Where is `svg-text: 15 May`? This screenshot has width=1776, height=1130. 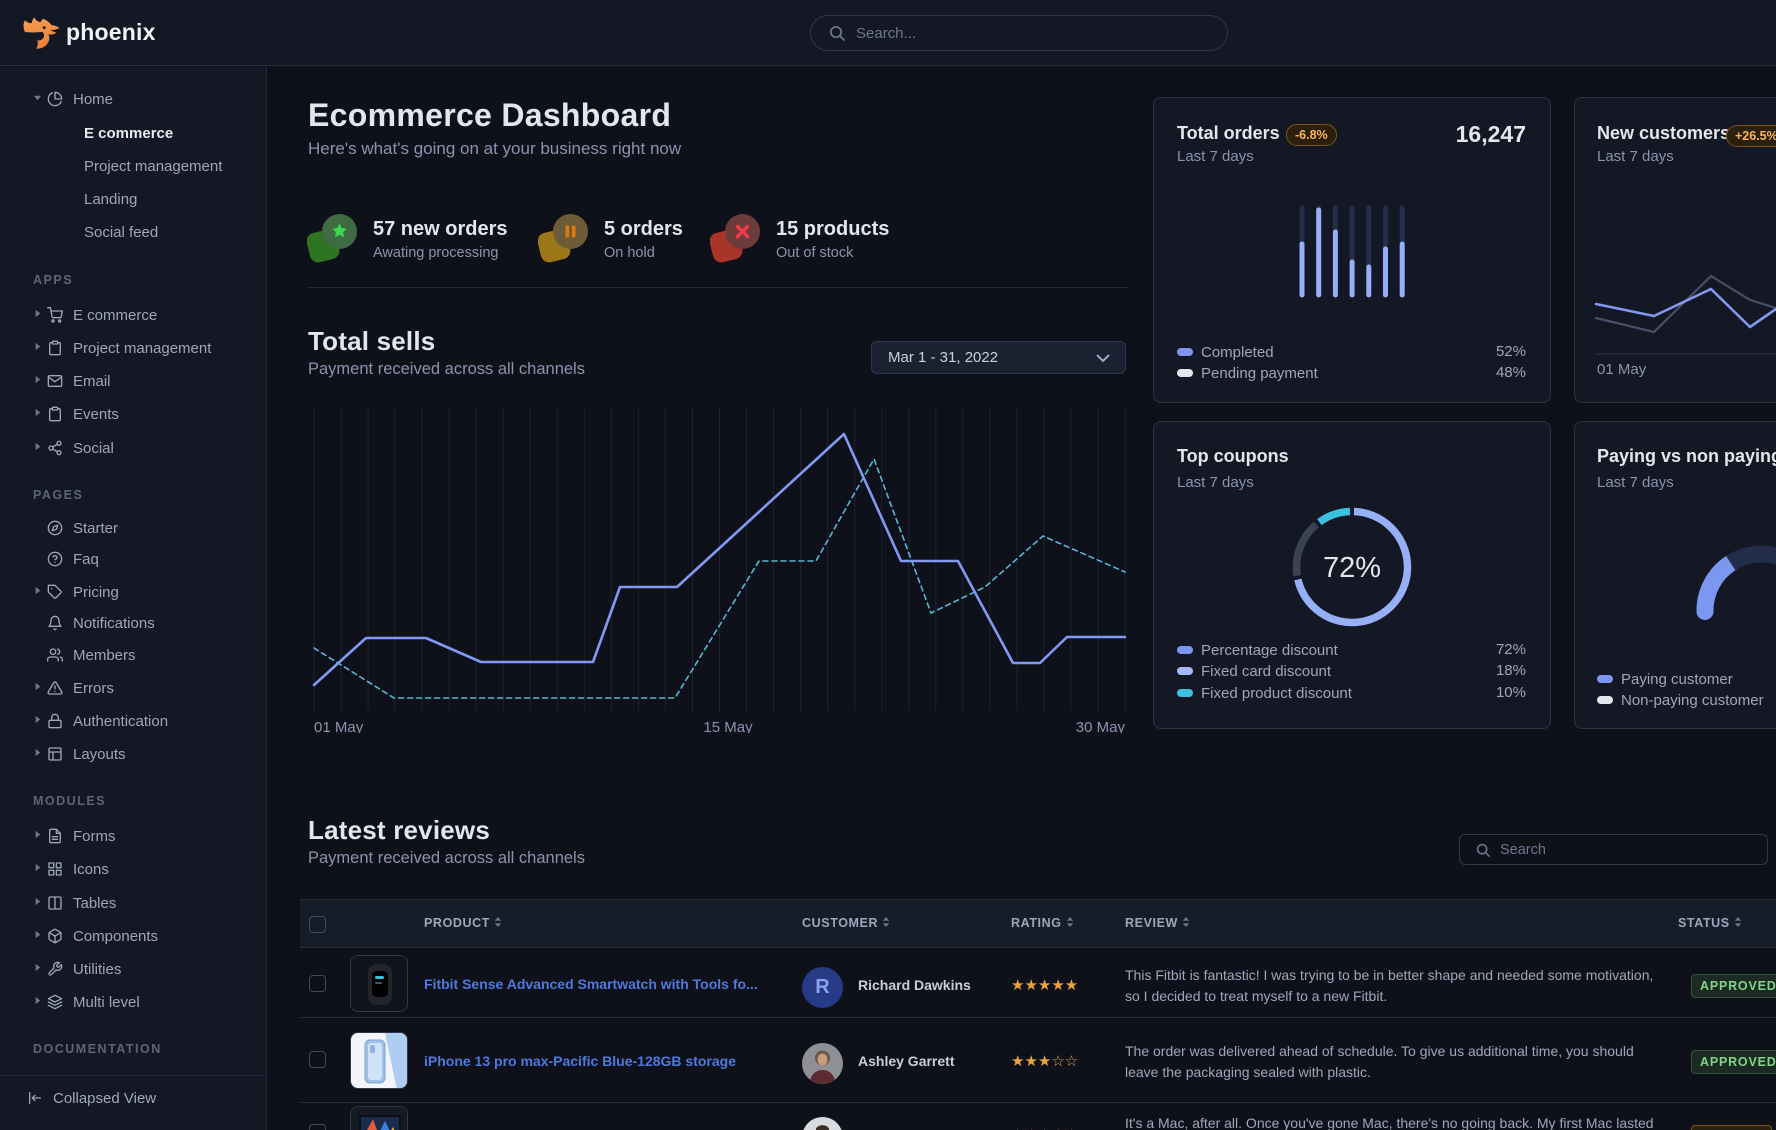 svg-text: 15 May is located at coordinates (728, 726).